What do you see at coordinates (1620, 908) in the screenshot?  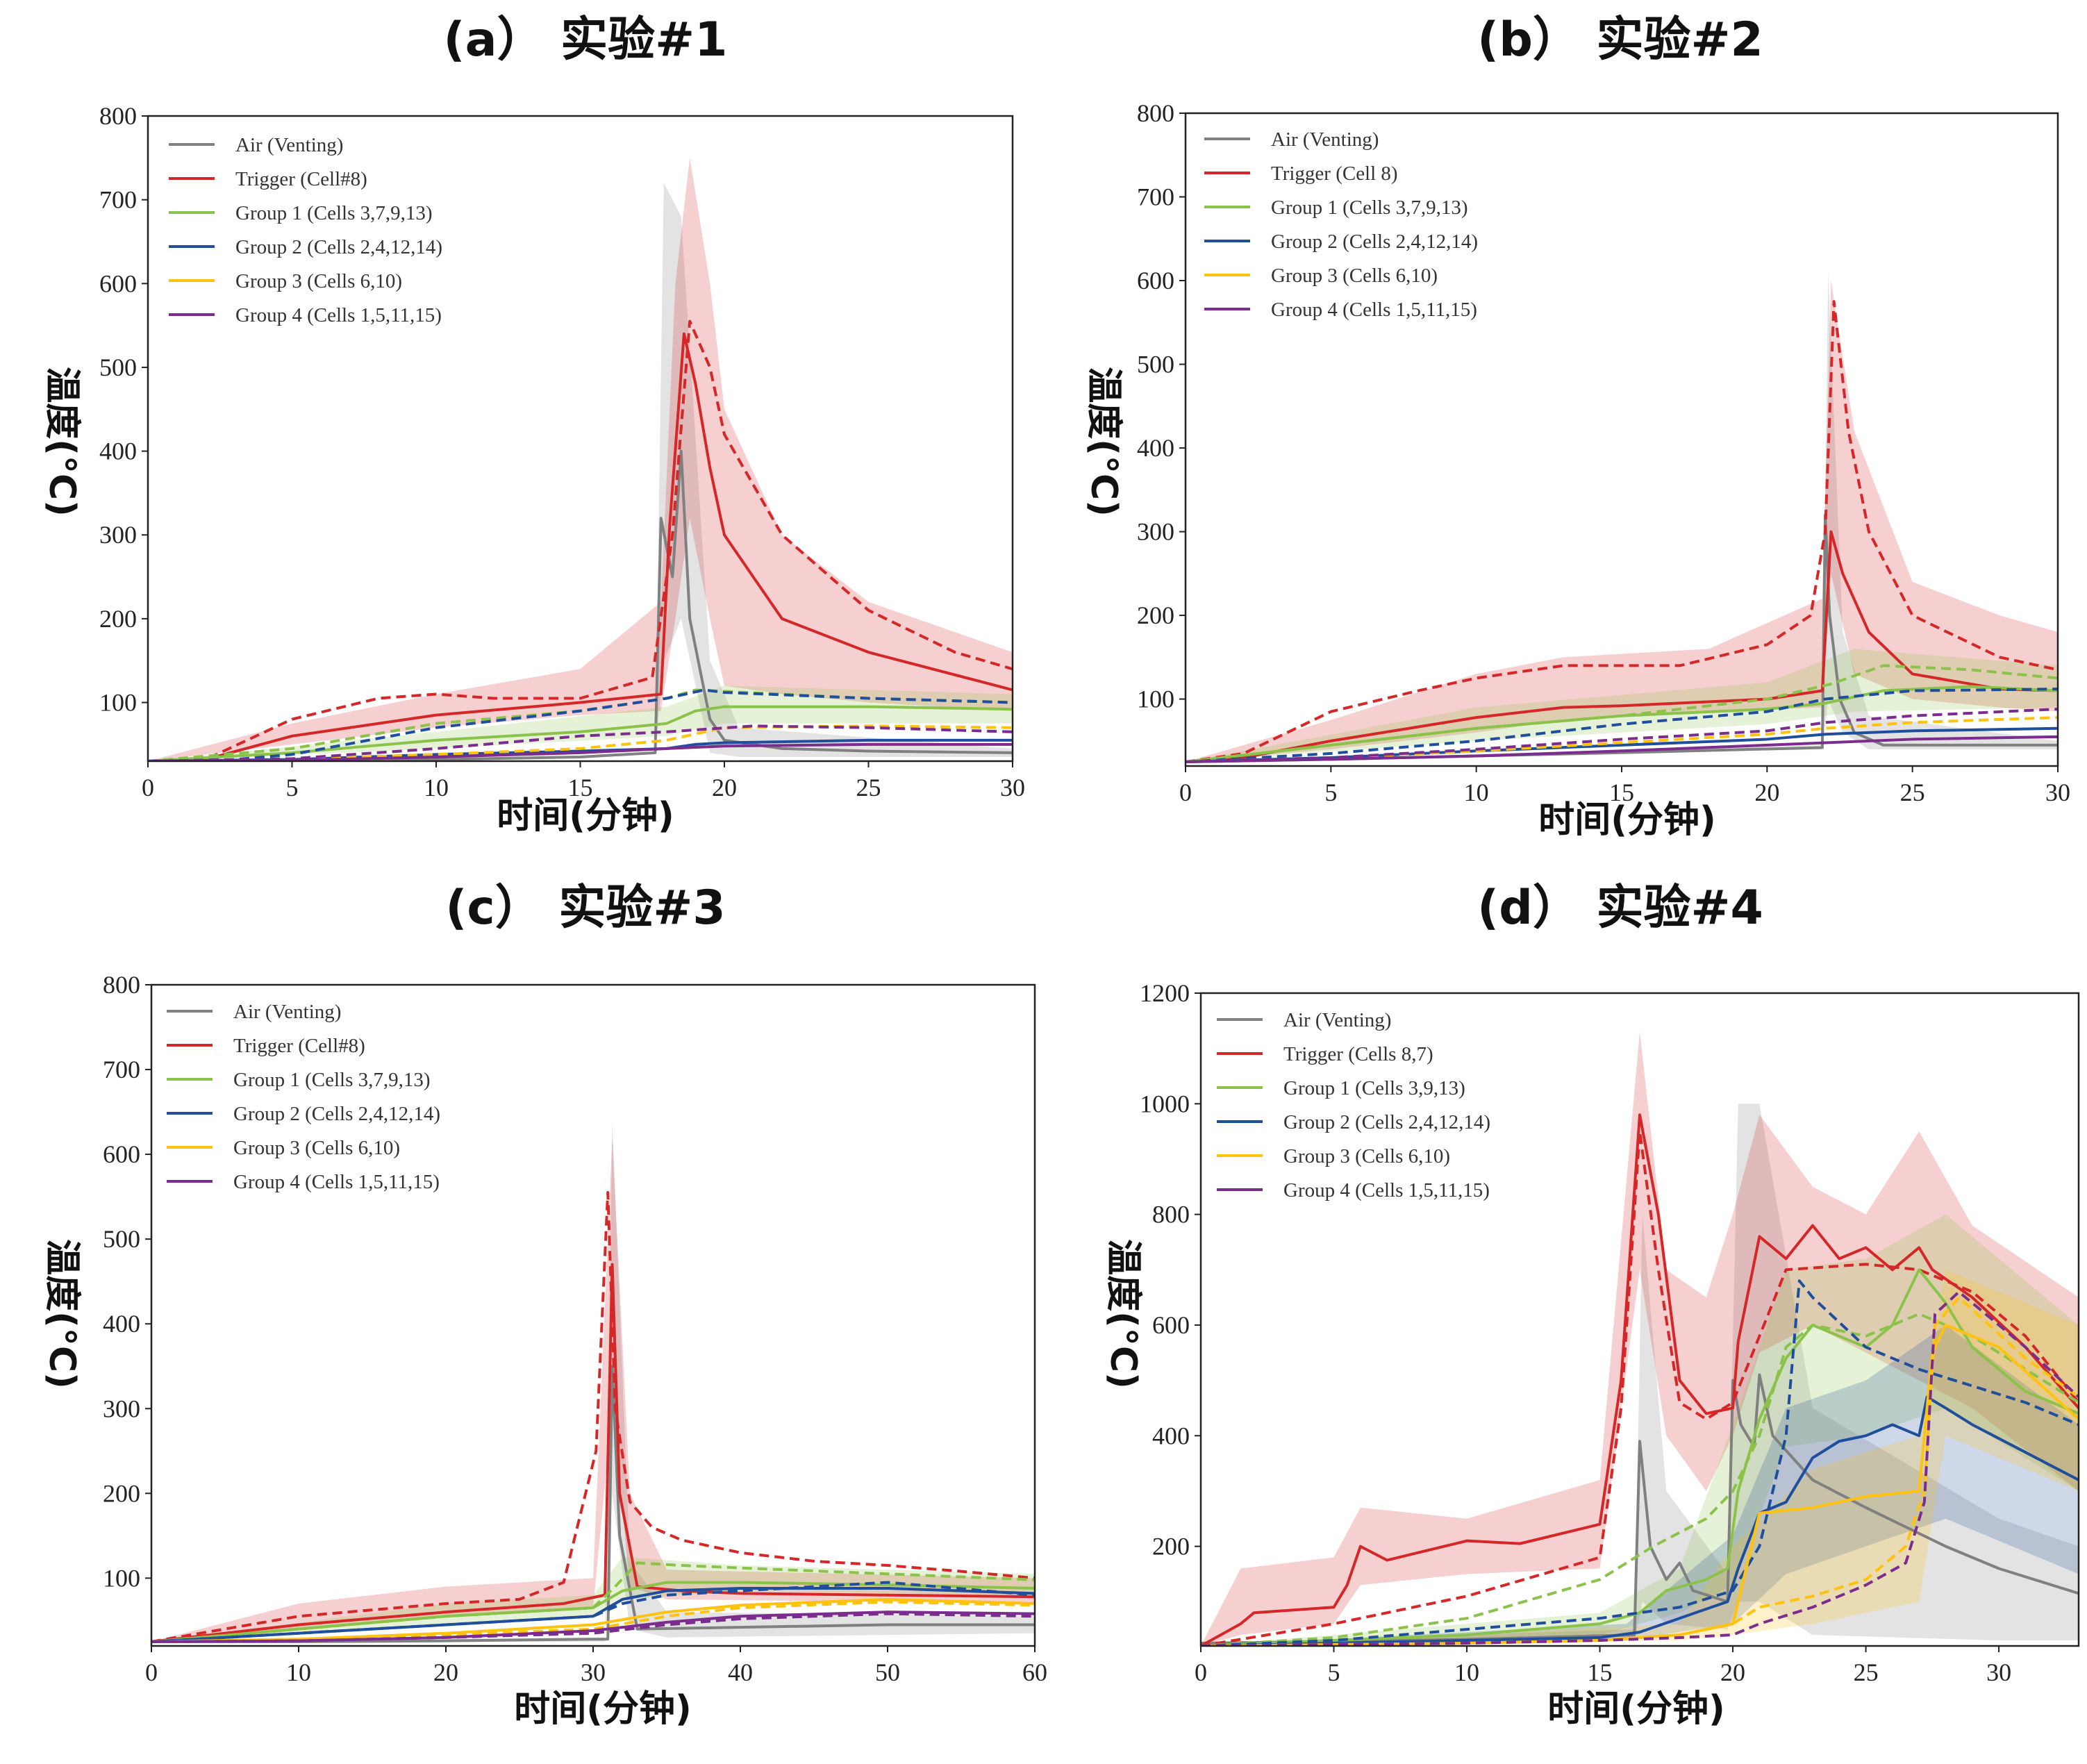 I see `panel-title: (d） 实验#4` at bounding box center [1620, 908].